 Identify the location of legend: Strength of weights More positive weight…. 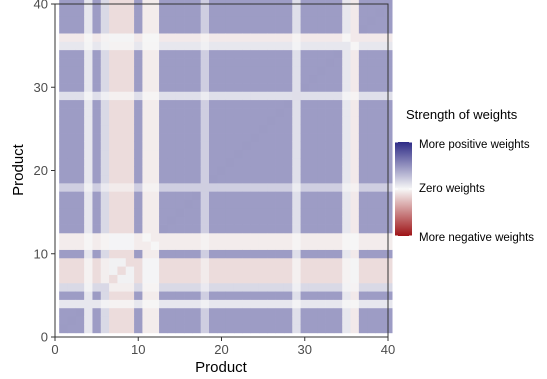
(464, 175).